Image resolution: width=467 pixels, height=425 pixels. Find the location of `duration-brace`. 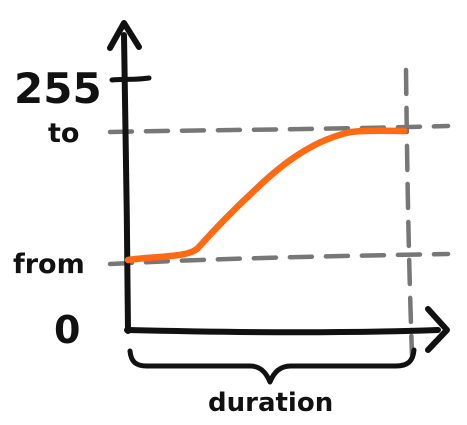

duration-brace is located at coordinates (272, 366).